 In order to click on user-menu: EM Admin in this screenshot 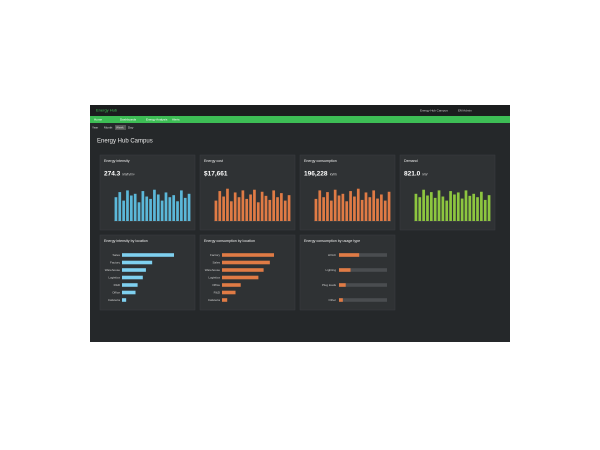, I will do `click(465, 110)`.